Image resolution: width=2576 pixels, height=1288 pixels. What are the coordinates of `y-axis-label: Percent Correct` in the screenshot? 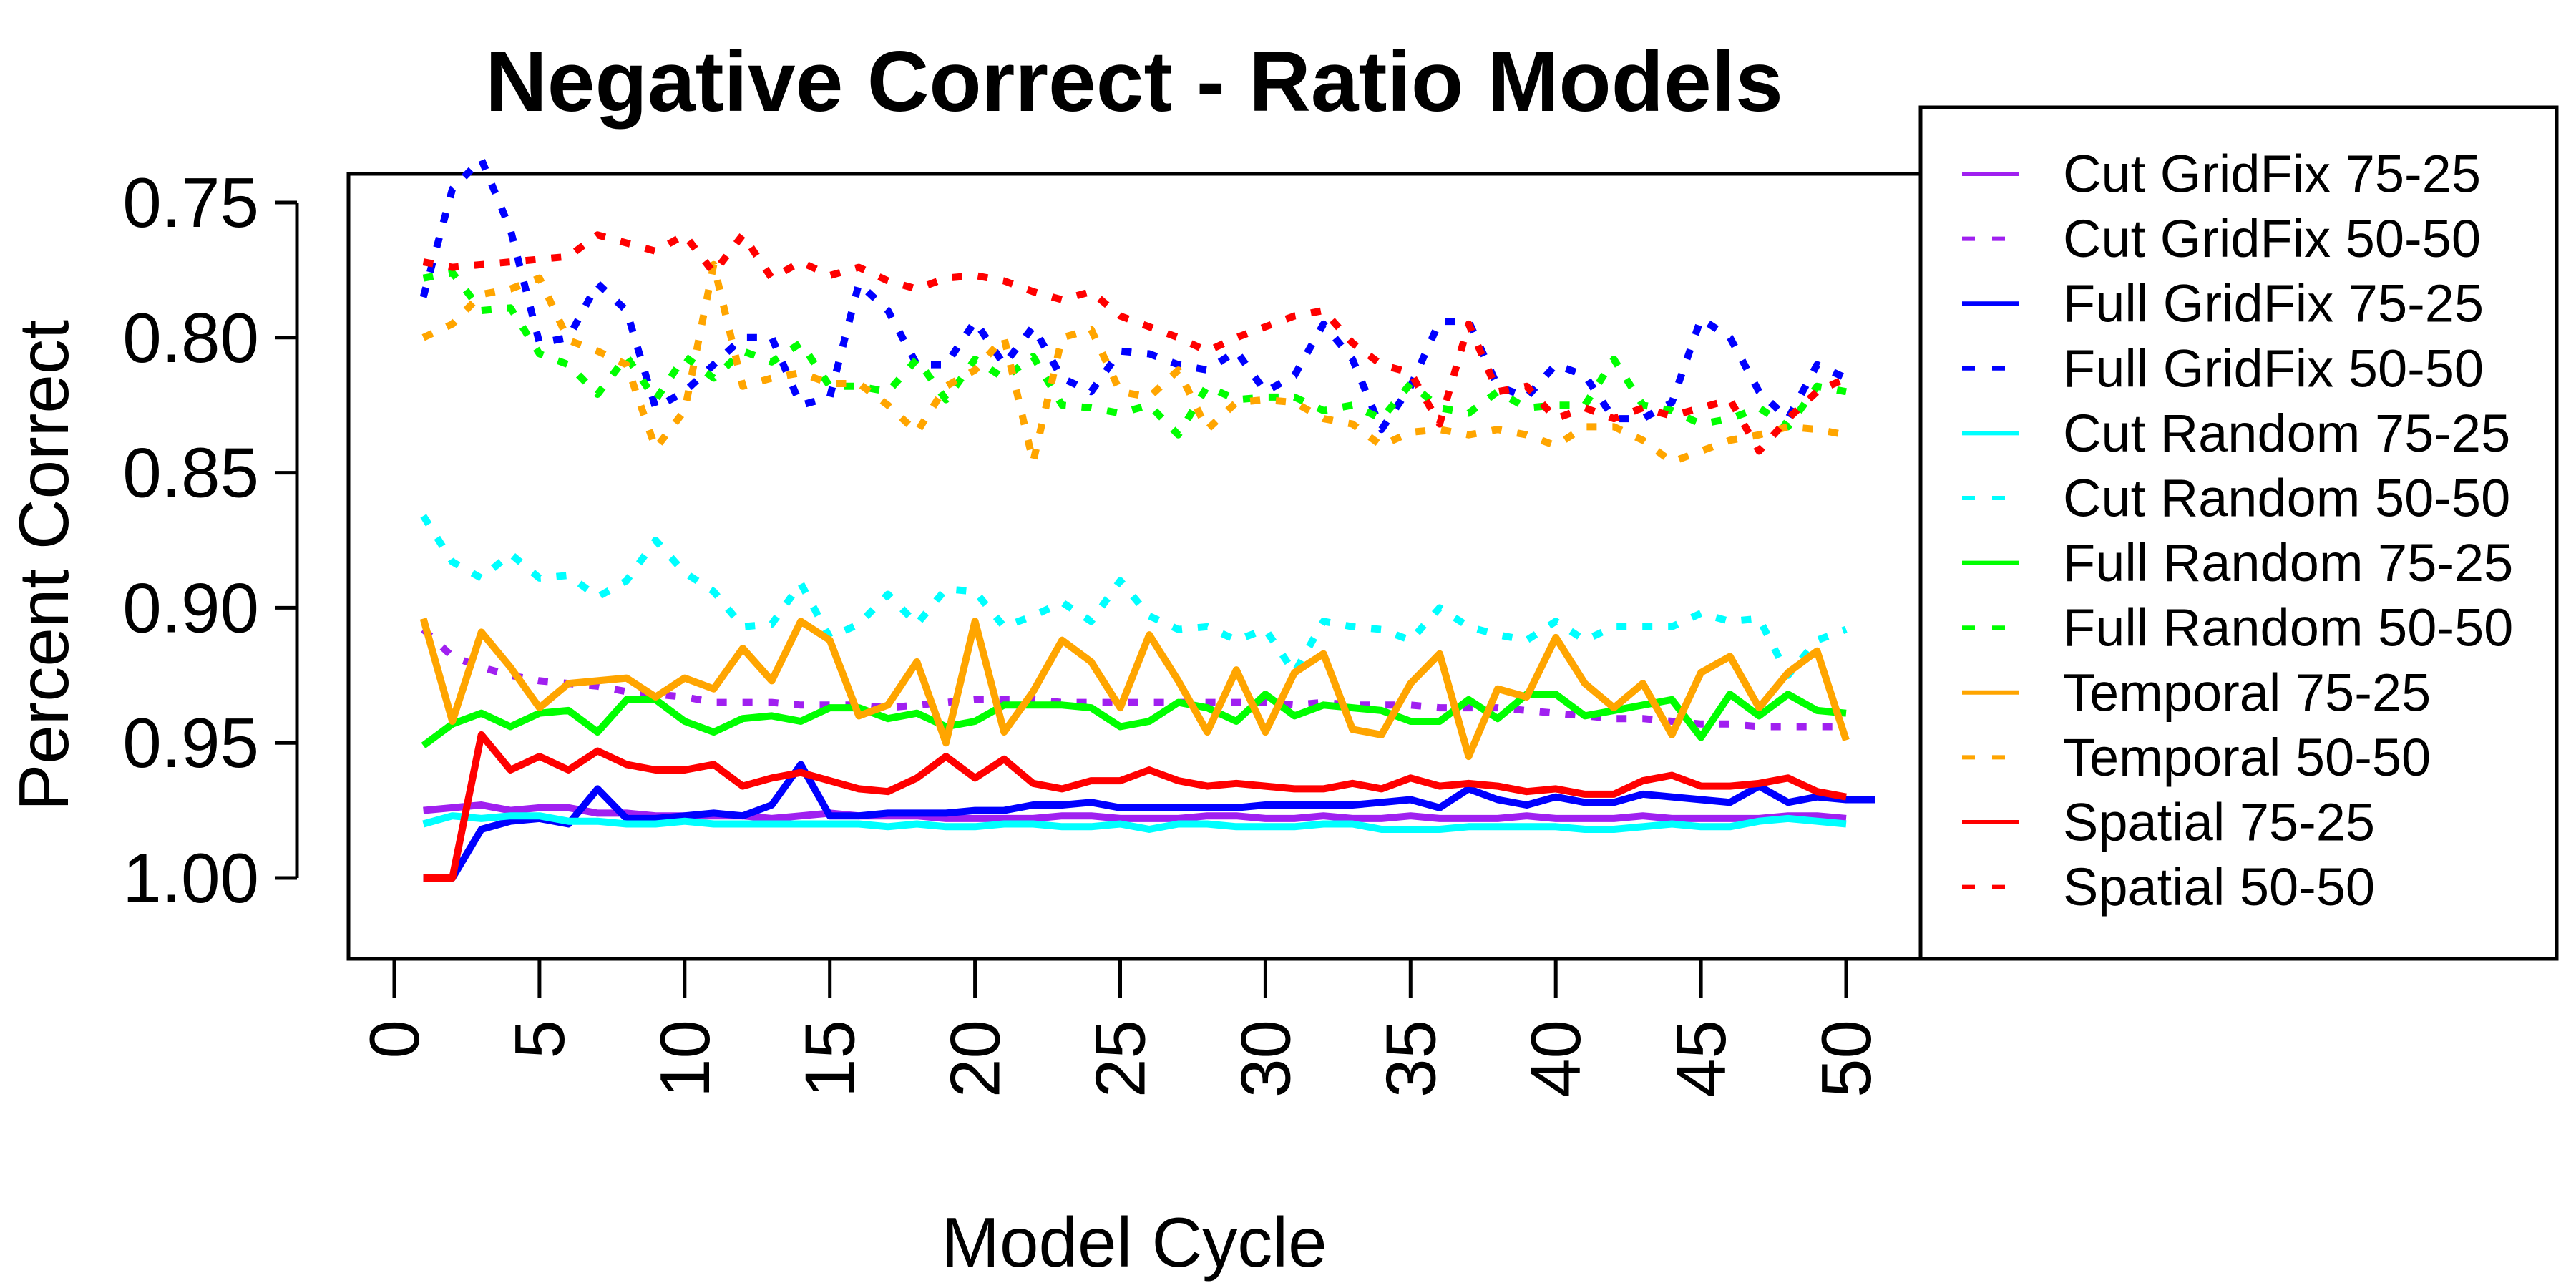 It's located at (43, 565).